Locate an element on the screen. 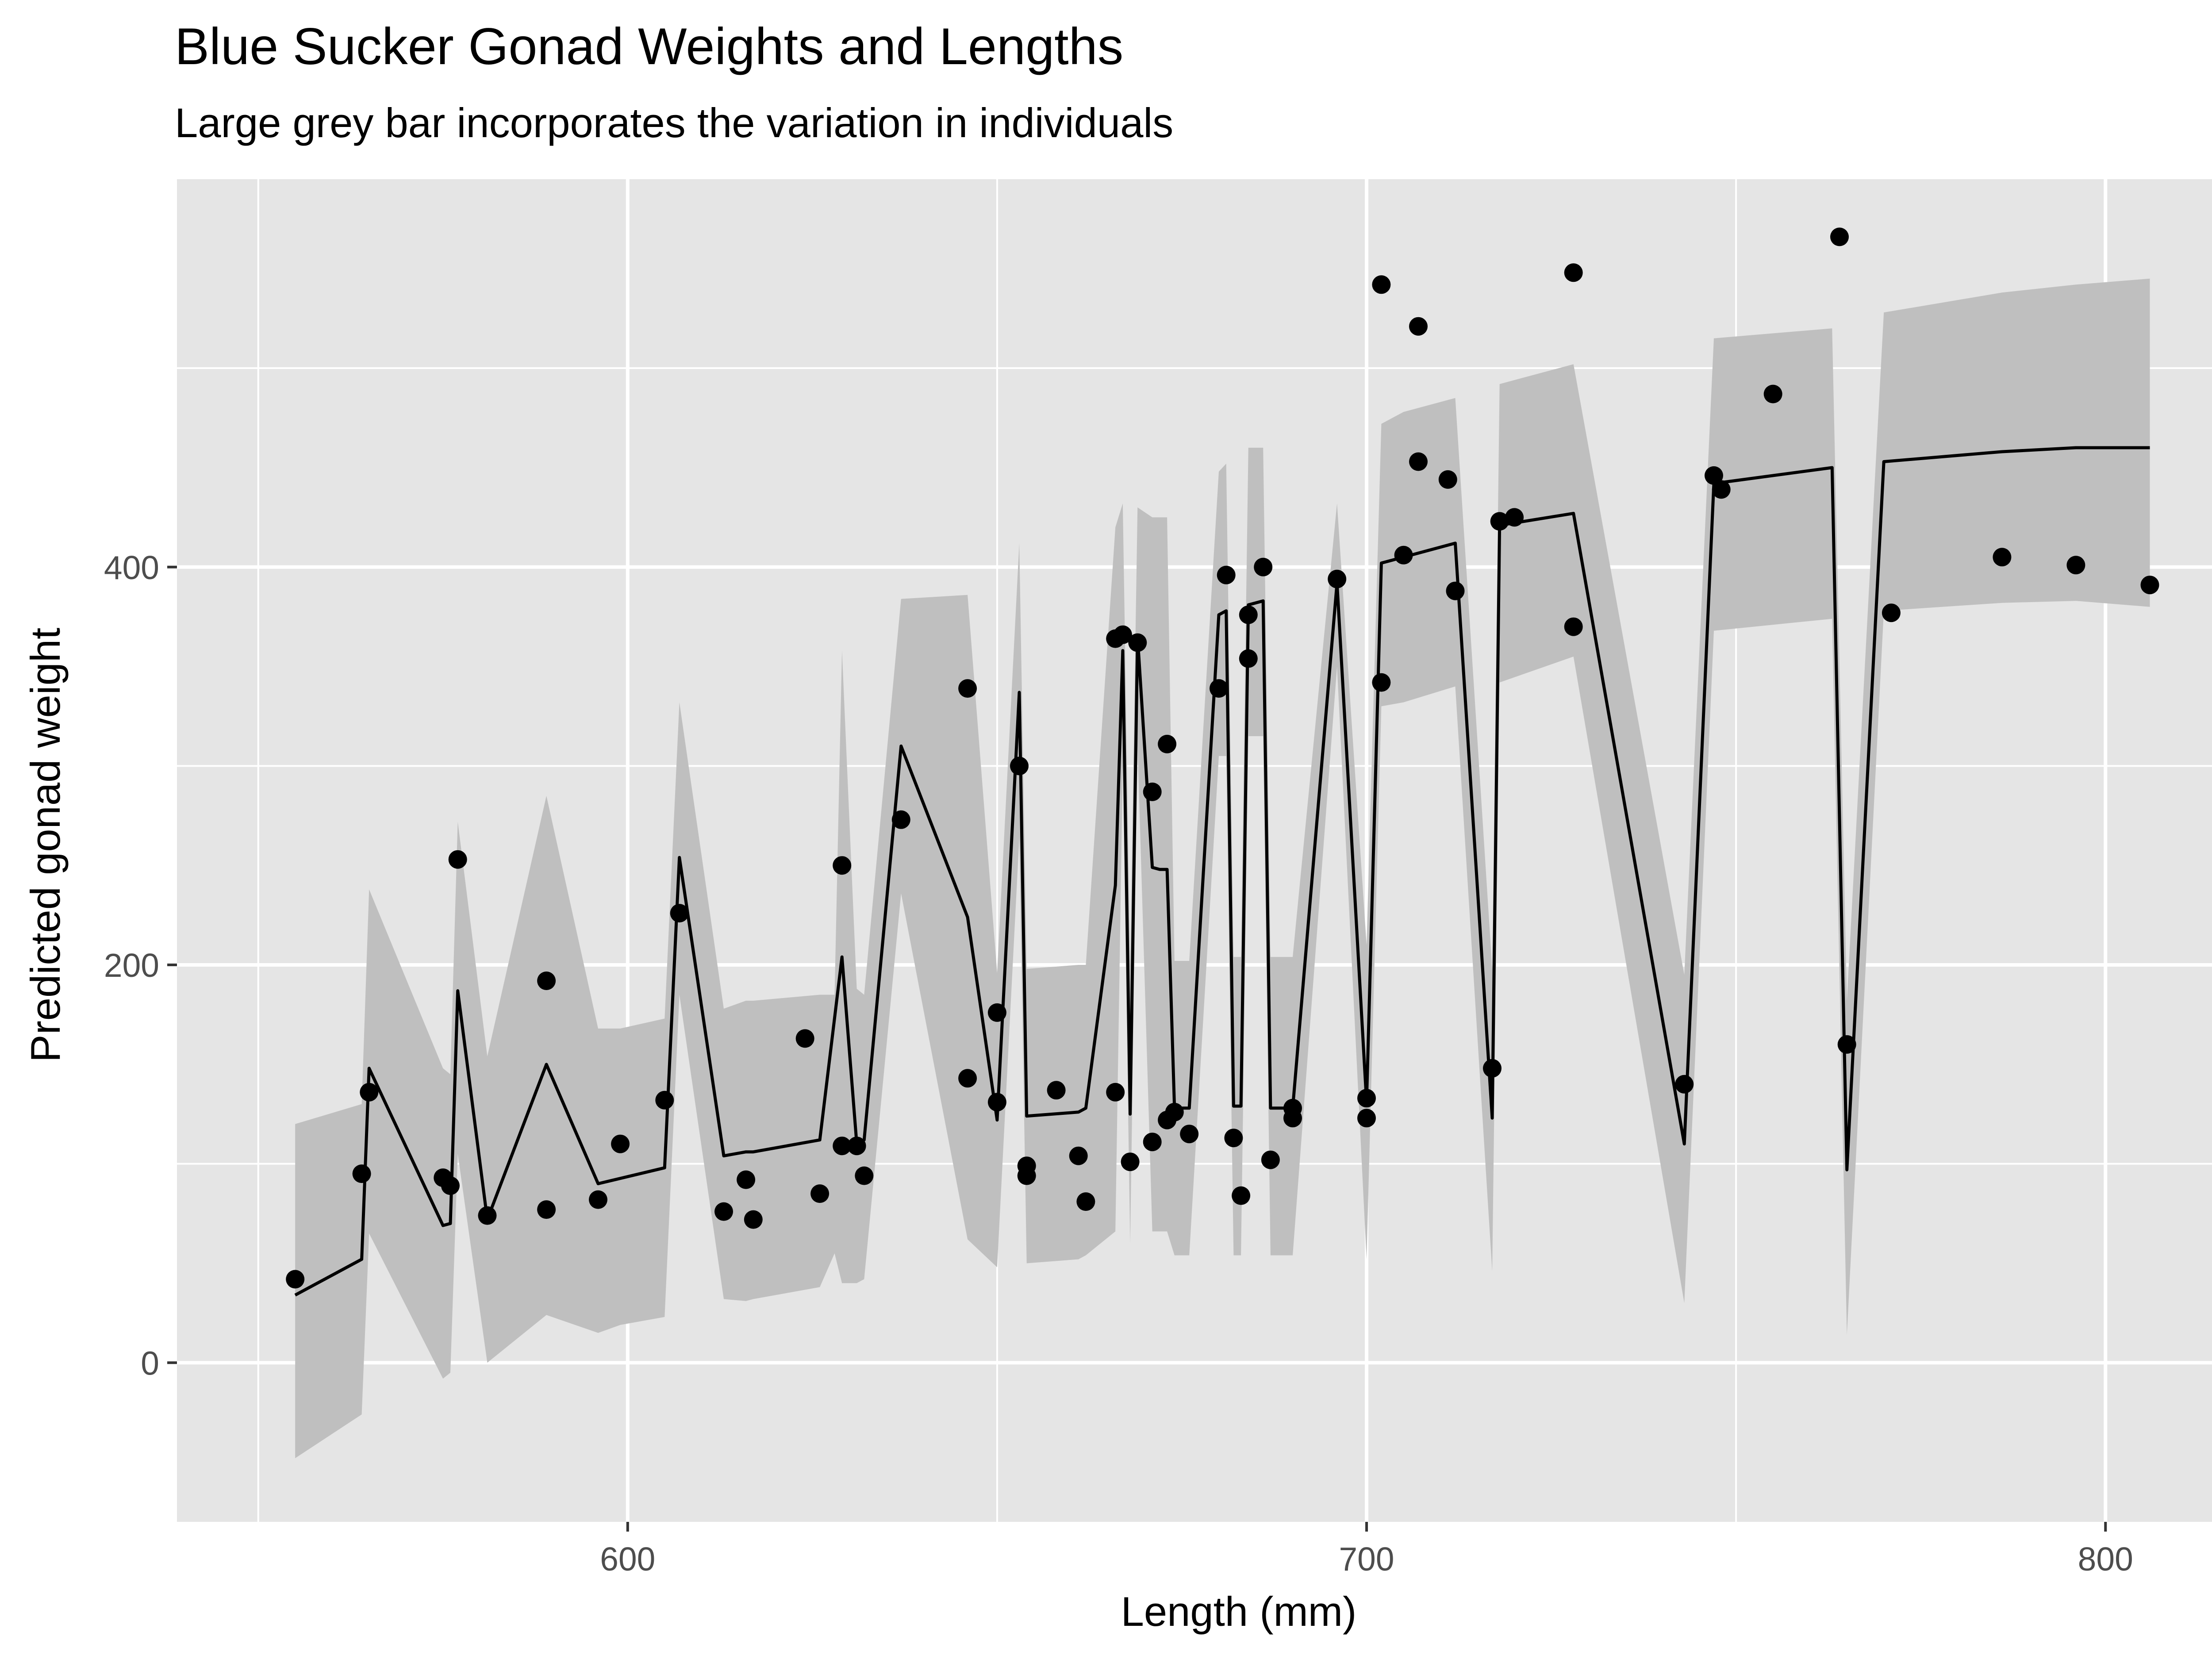  x-axis: 600 700 800 is located at coordinates (1367, 1550).